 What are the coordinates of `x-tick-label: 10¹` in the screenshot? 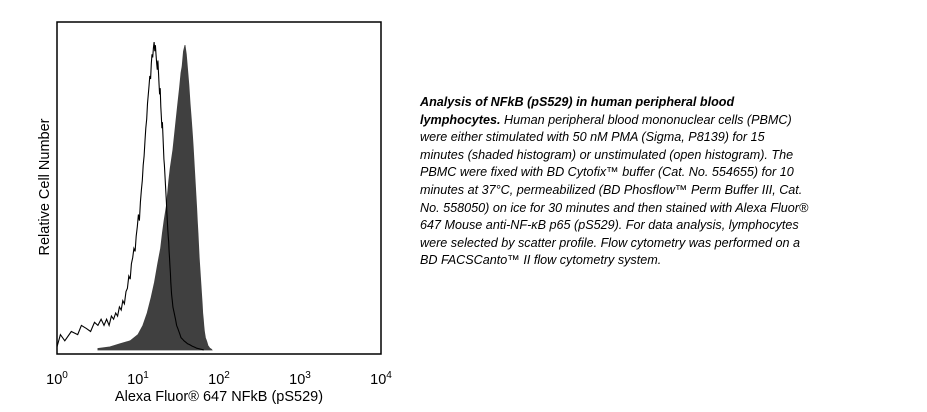 It's located at (138, 379).